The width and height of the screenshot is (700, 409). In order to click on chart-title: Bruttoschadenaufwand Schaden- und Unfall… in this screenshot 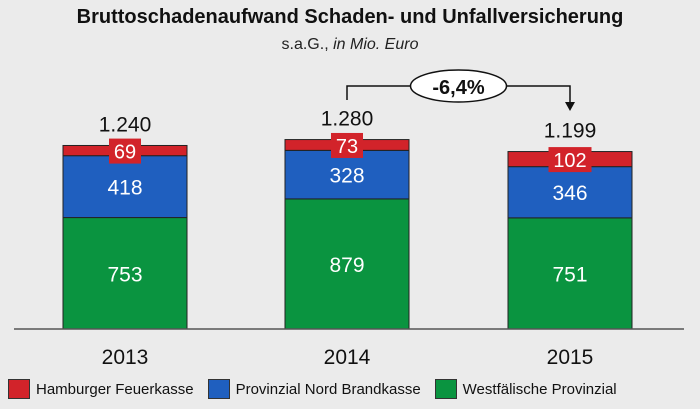, I will do `click(350, 17)`.